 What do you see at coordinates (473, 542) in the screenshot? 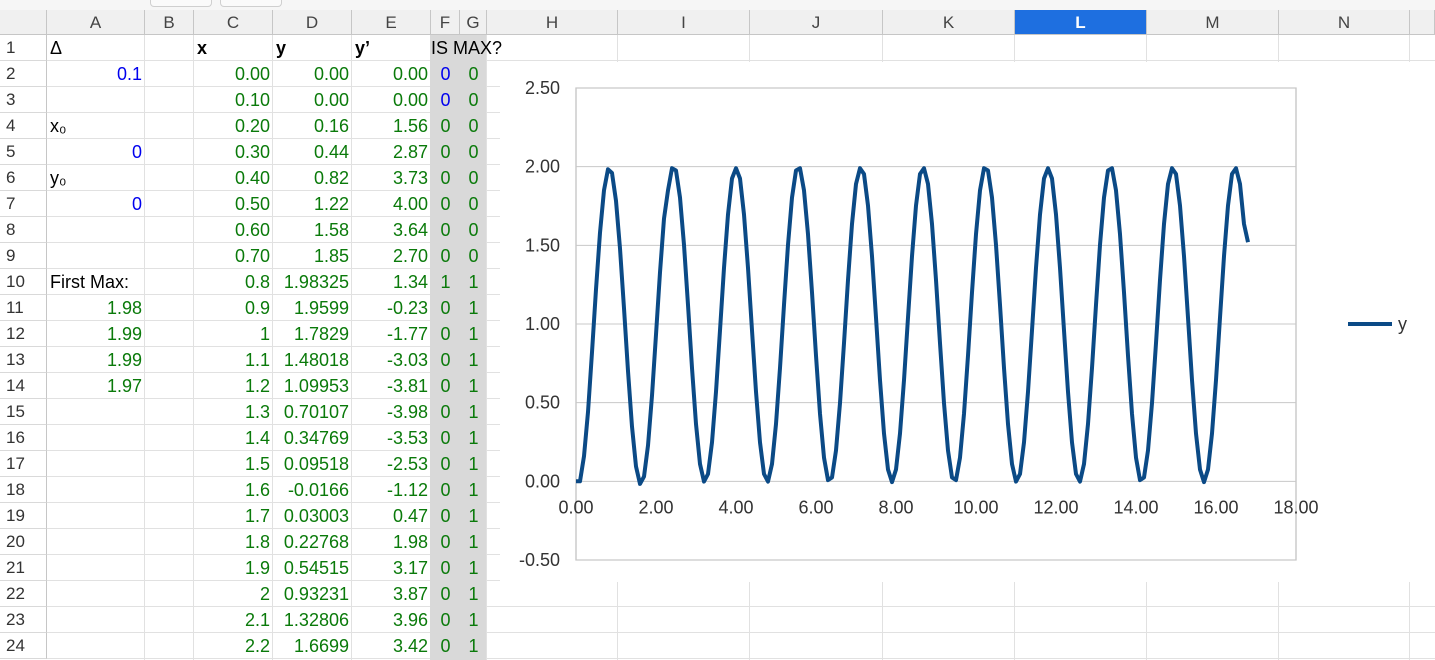
I see `cell-g20: 1` at bounding box center [473, 542].